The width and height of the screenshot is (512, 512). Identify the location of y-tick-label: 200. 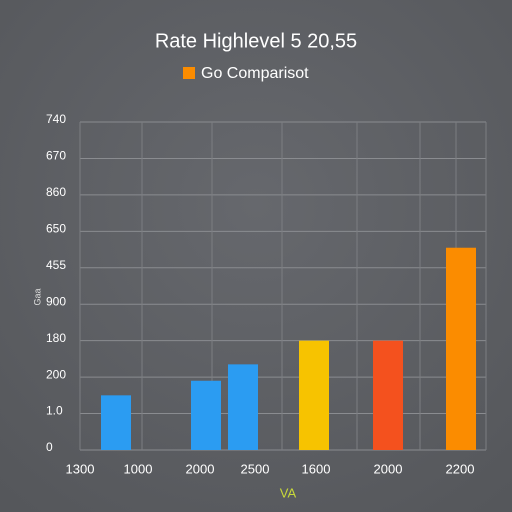
(56, 374).